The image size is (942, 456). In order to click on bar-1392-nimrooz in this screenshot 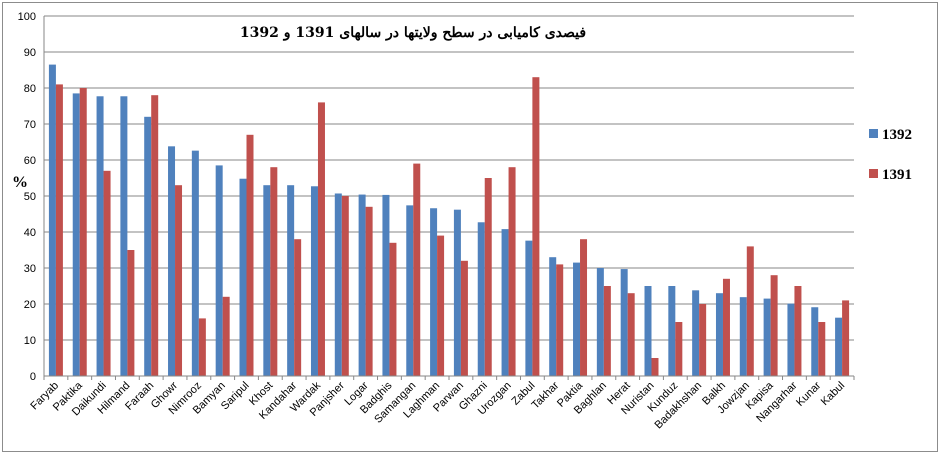, I will do `click(195, 263)`.